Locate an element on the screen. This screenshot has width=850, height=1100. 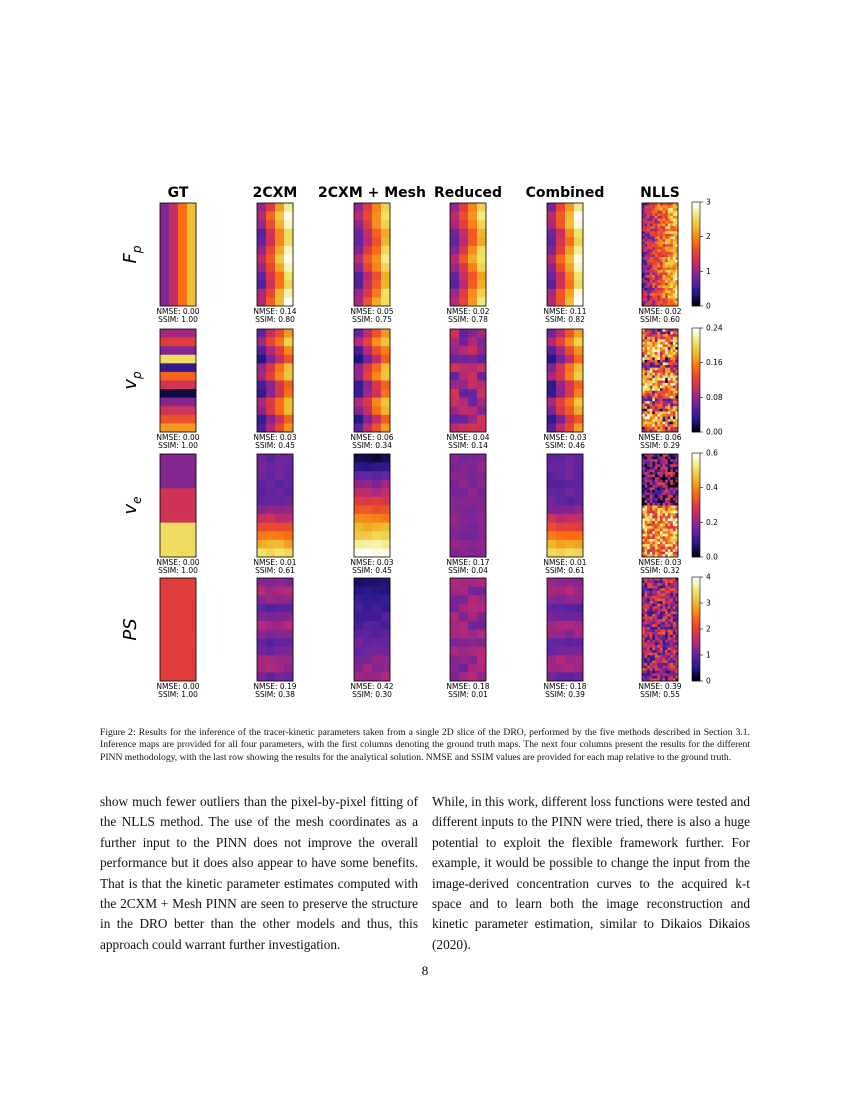
colorbar-tick-label: 2 is located at coordinates (708, 629).